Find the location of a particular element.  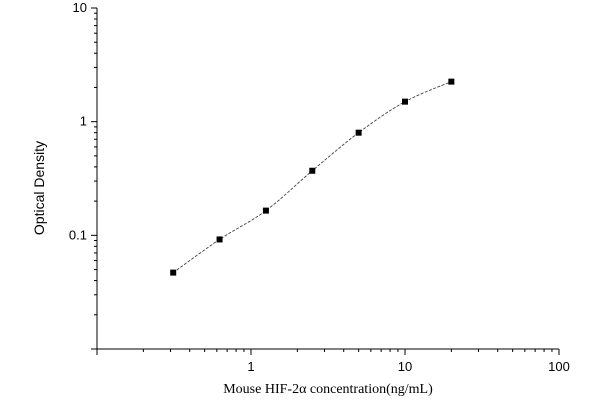

x-tick-label: 100 is located at coordinates (559, 366).